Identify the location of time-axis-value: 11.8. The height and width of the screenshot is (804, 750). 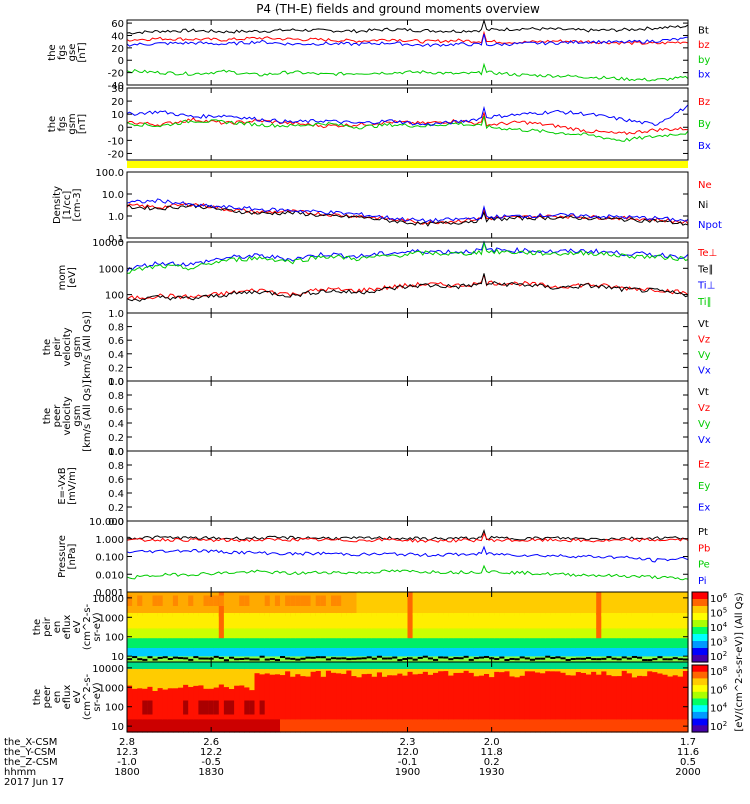
(492, 752).